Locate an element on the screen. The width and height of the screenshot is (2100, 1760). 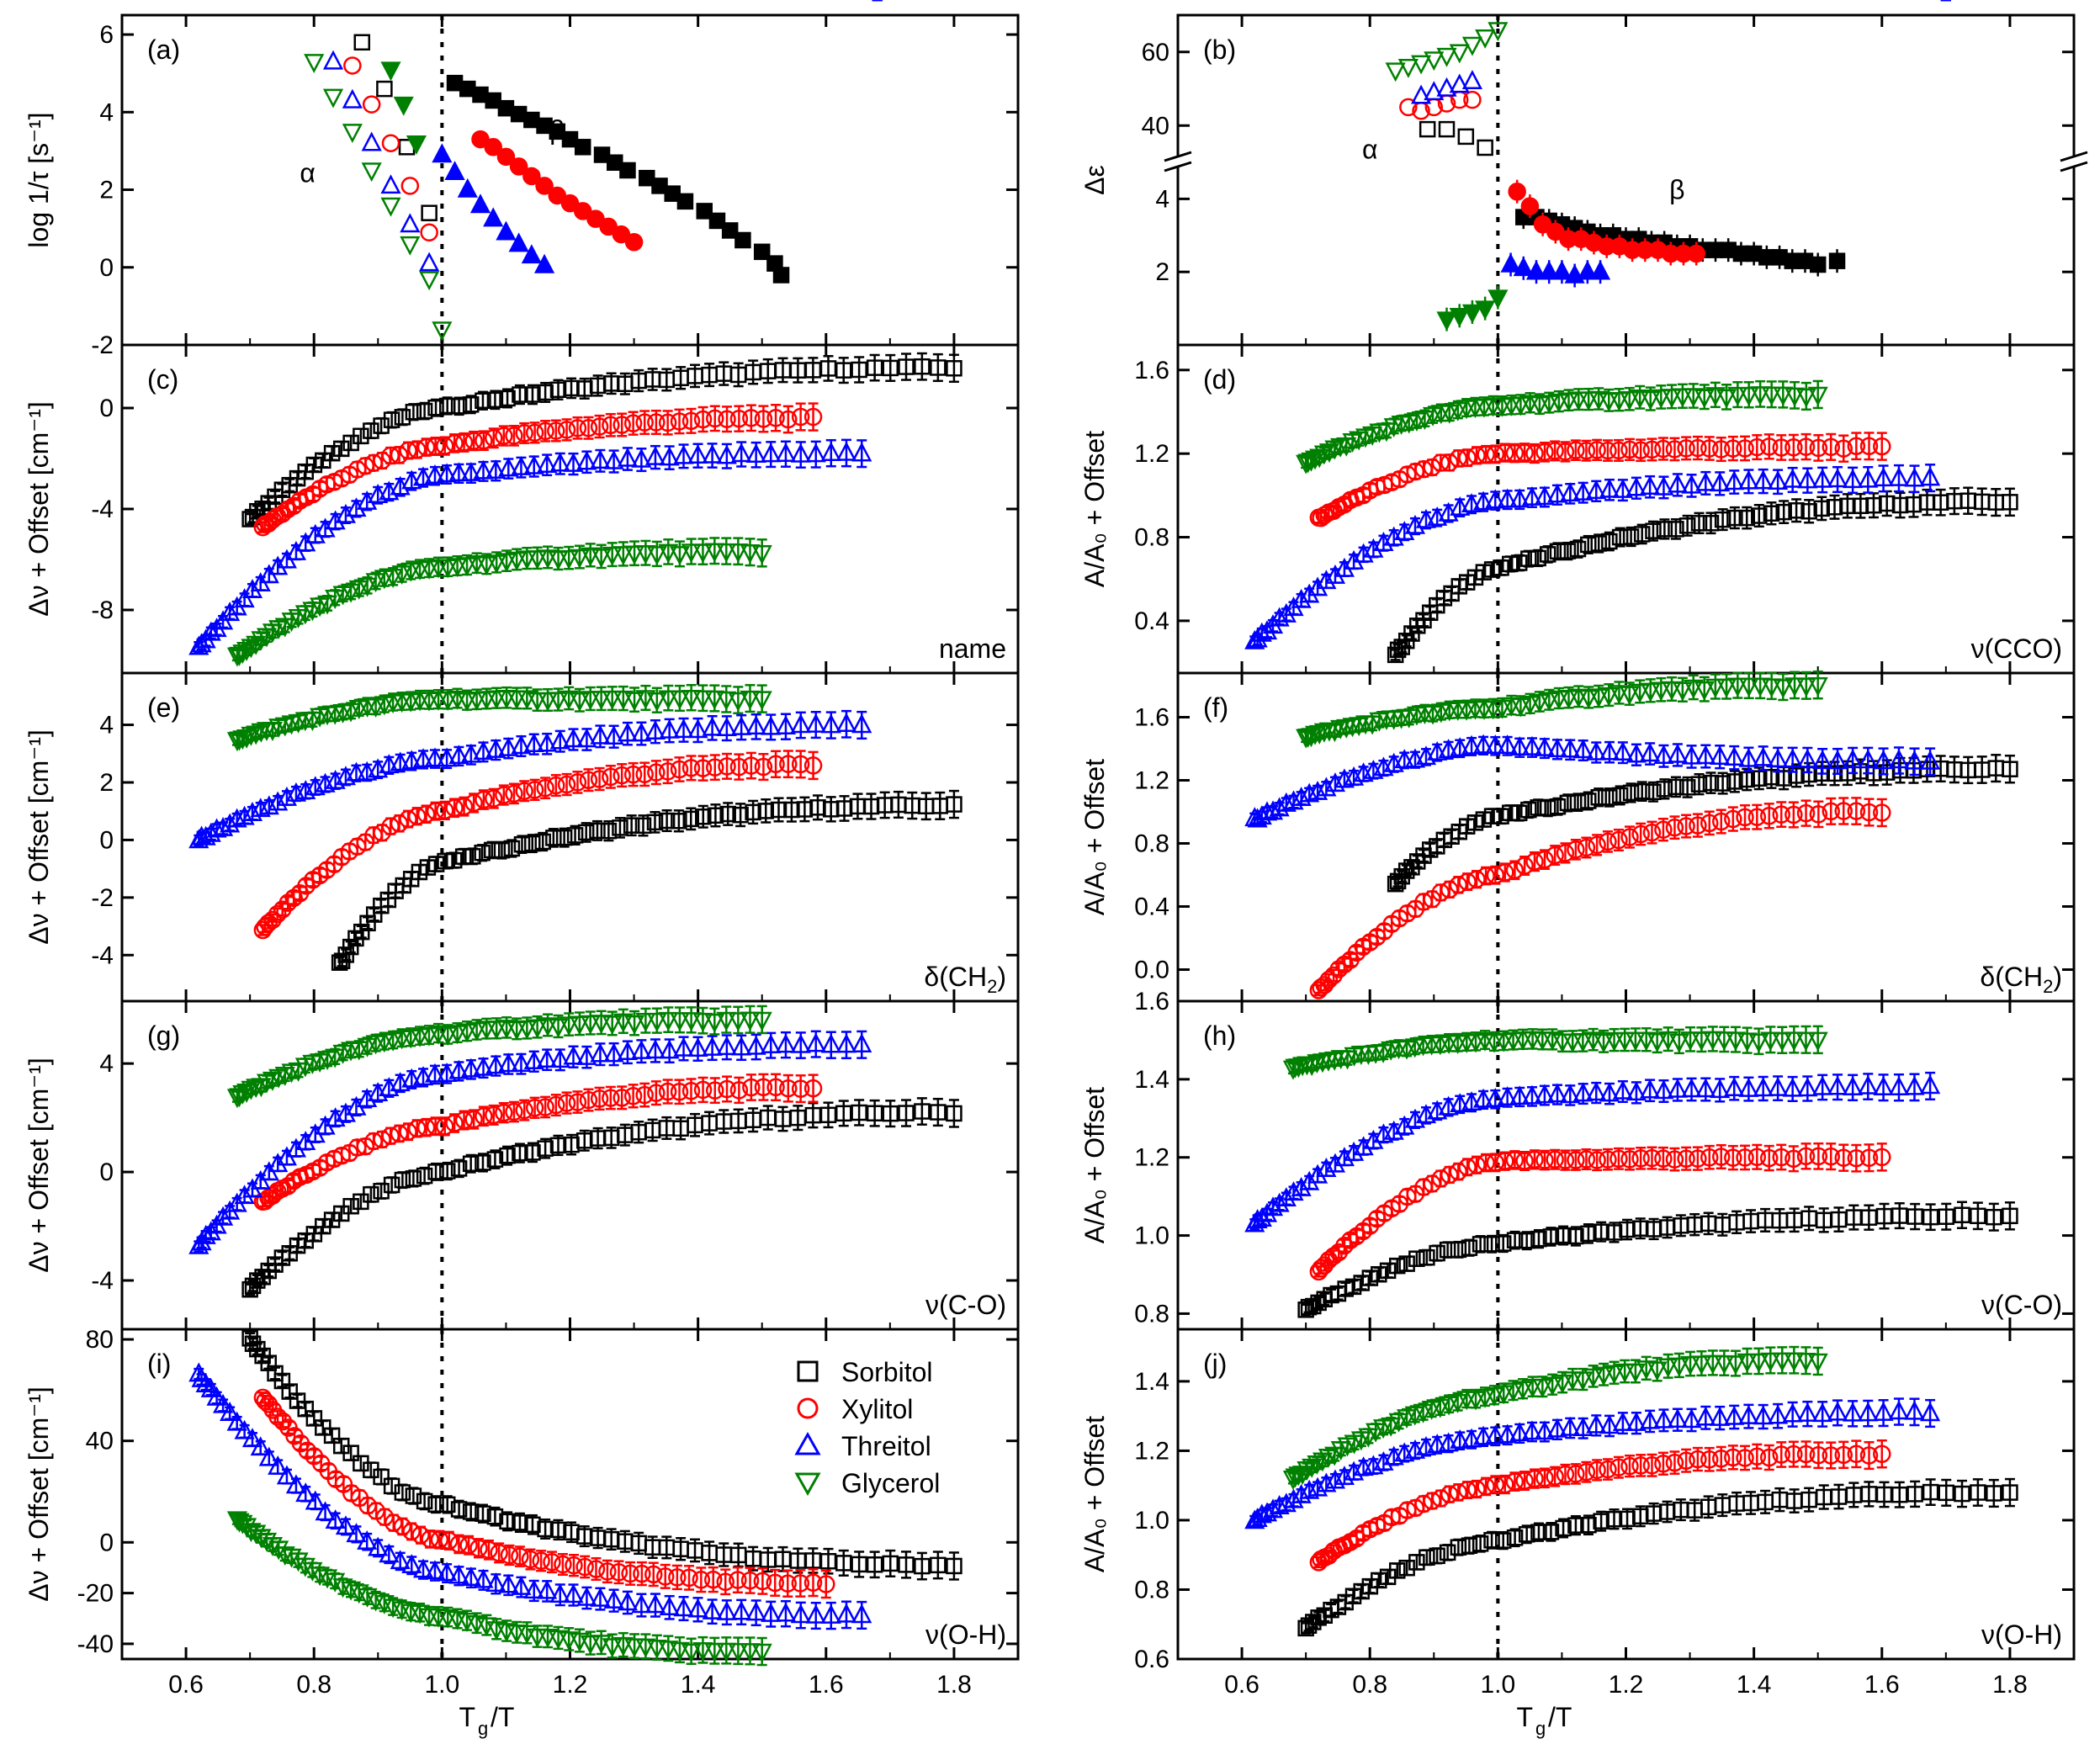
series-c-xylitol is located at coordinates (538, 469).